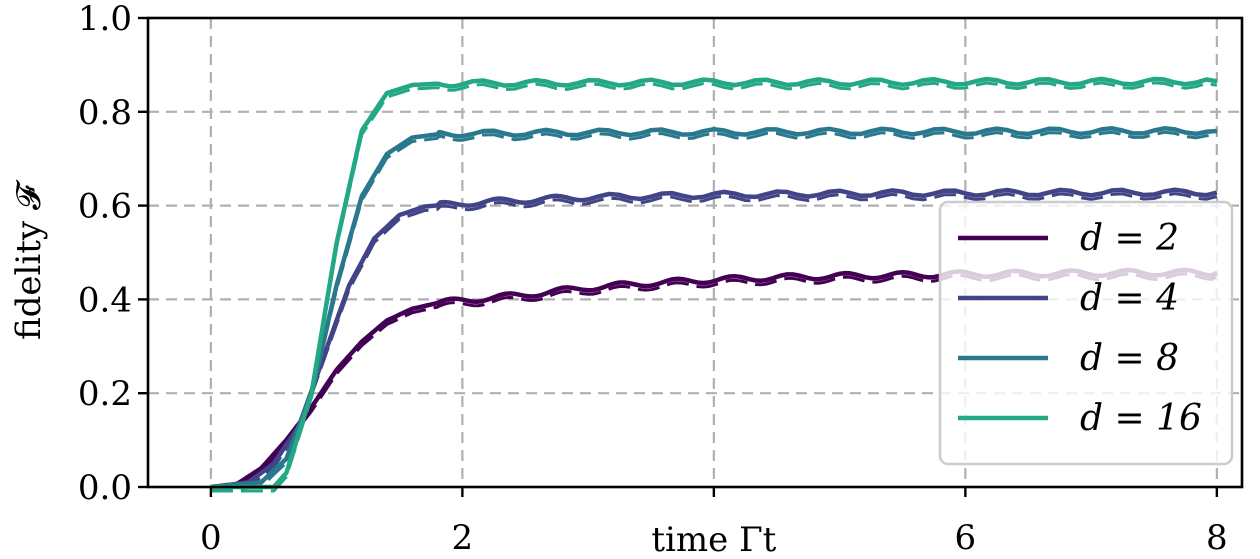 The image size is (1260, 559). What do you see at coordinates (1217, 538) in the screenshot?
I see `x-tick-label: 8` at bounding box center [1217, 538].